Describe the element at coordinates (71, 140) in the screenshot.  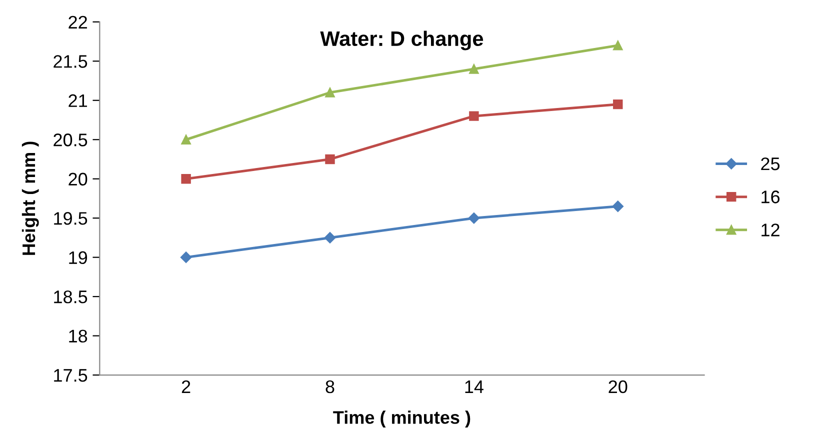
I see `y-tick-label: 20.5` at that location.